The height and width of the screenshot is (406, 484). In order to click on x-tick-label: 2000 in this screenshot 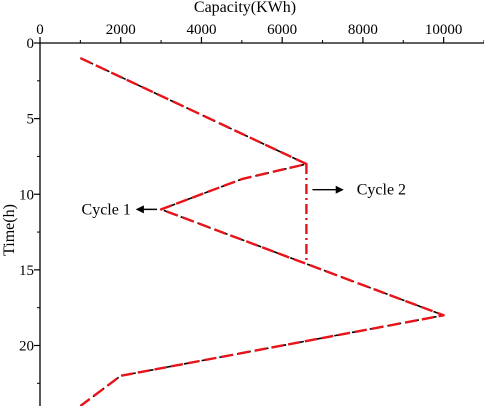, I will do `click(121, 30)`.